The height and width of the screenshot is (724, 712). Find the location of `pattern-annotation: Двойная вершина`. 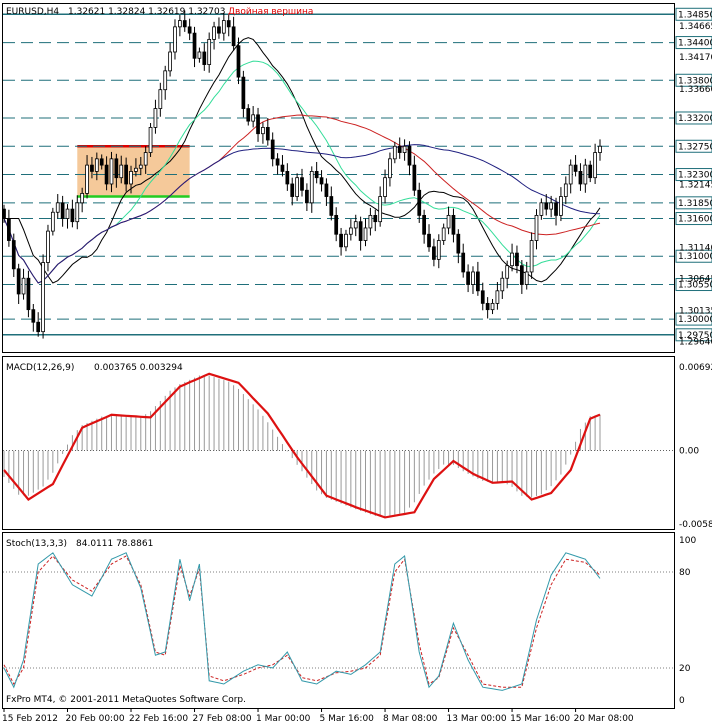

pattern-annotation: Двойная вершина is located at coordinates (270, 12).